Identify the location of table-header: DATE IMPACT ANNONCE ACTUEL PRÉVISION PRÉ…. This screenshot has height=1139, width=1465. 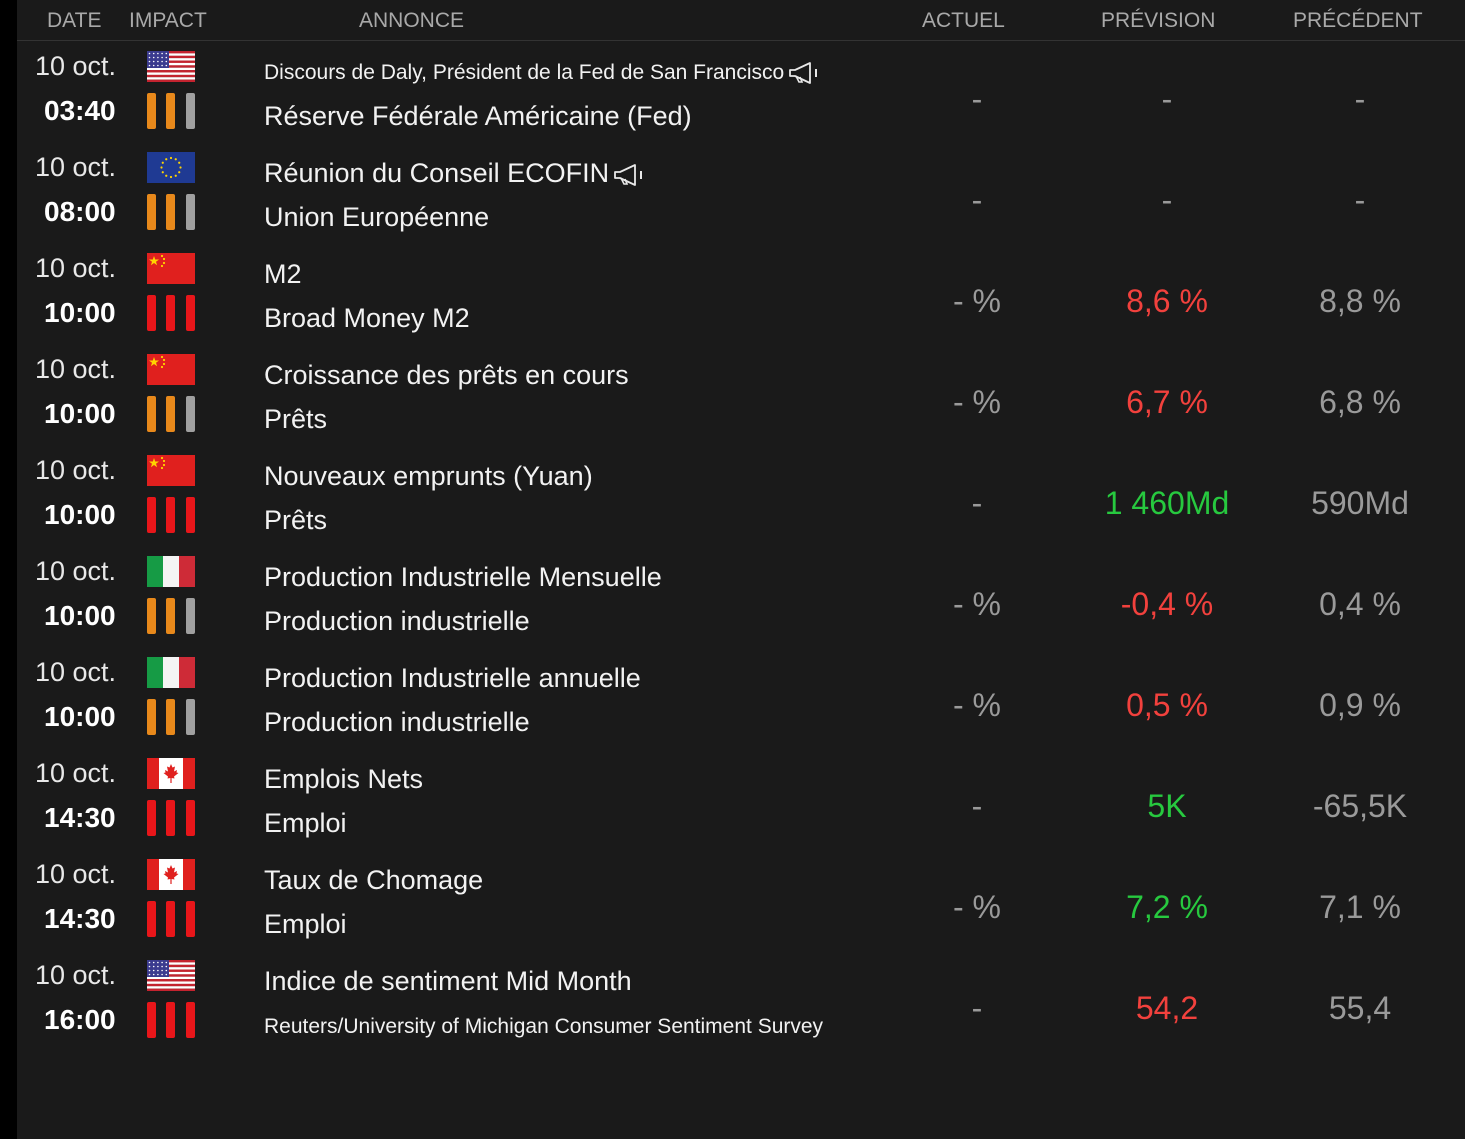
(741, 20).